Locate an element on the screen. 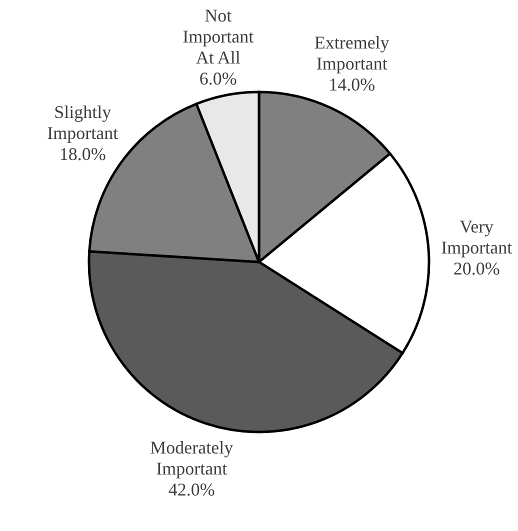  data-label: 42.0% is located at coordinates (191, 489).